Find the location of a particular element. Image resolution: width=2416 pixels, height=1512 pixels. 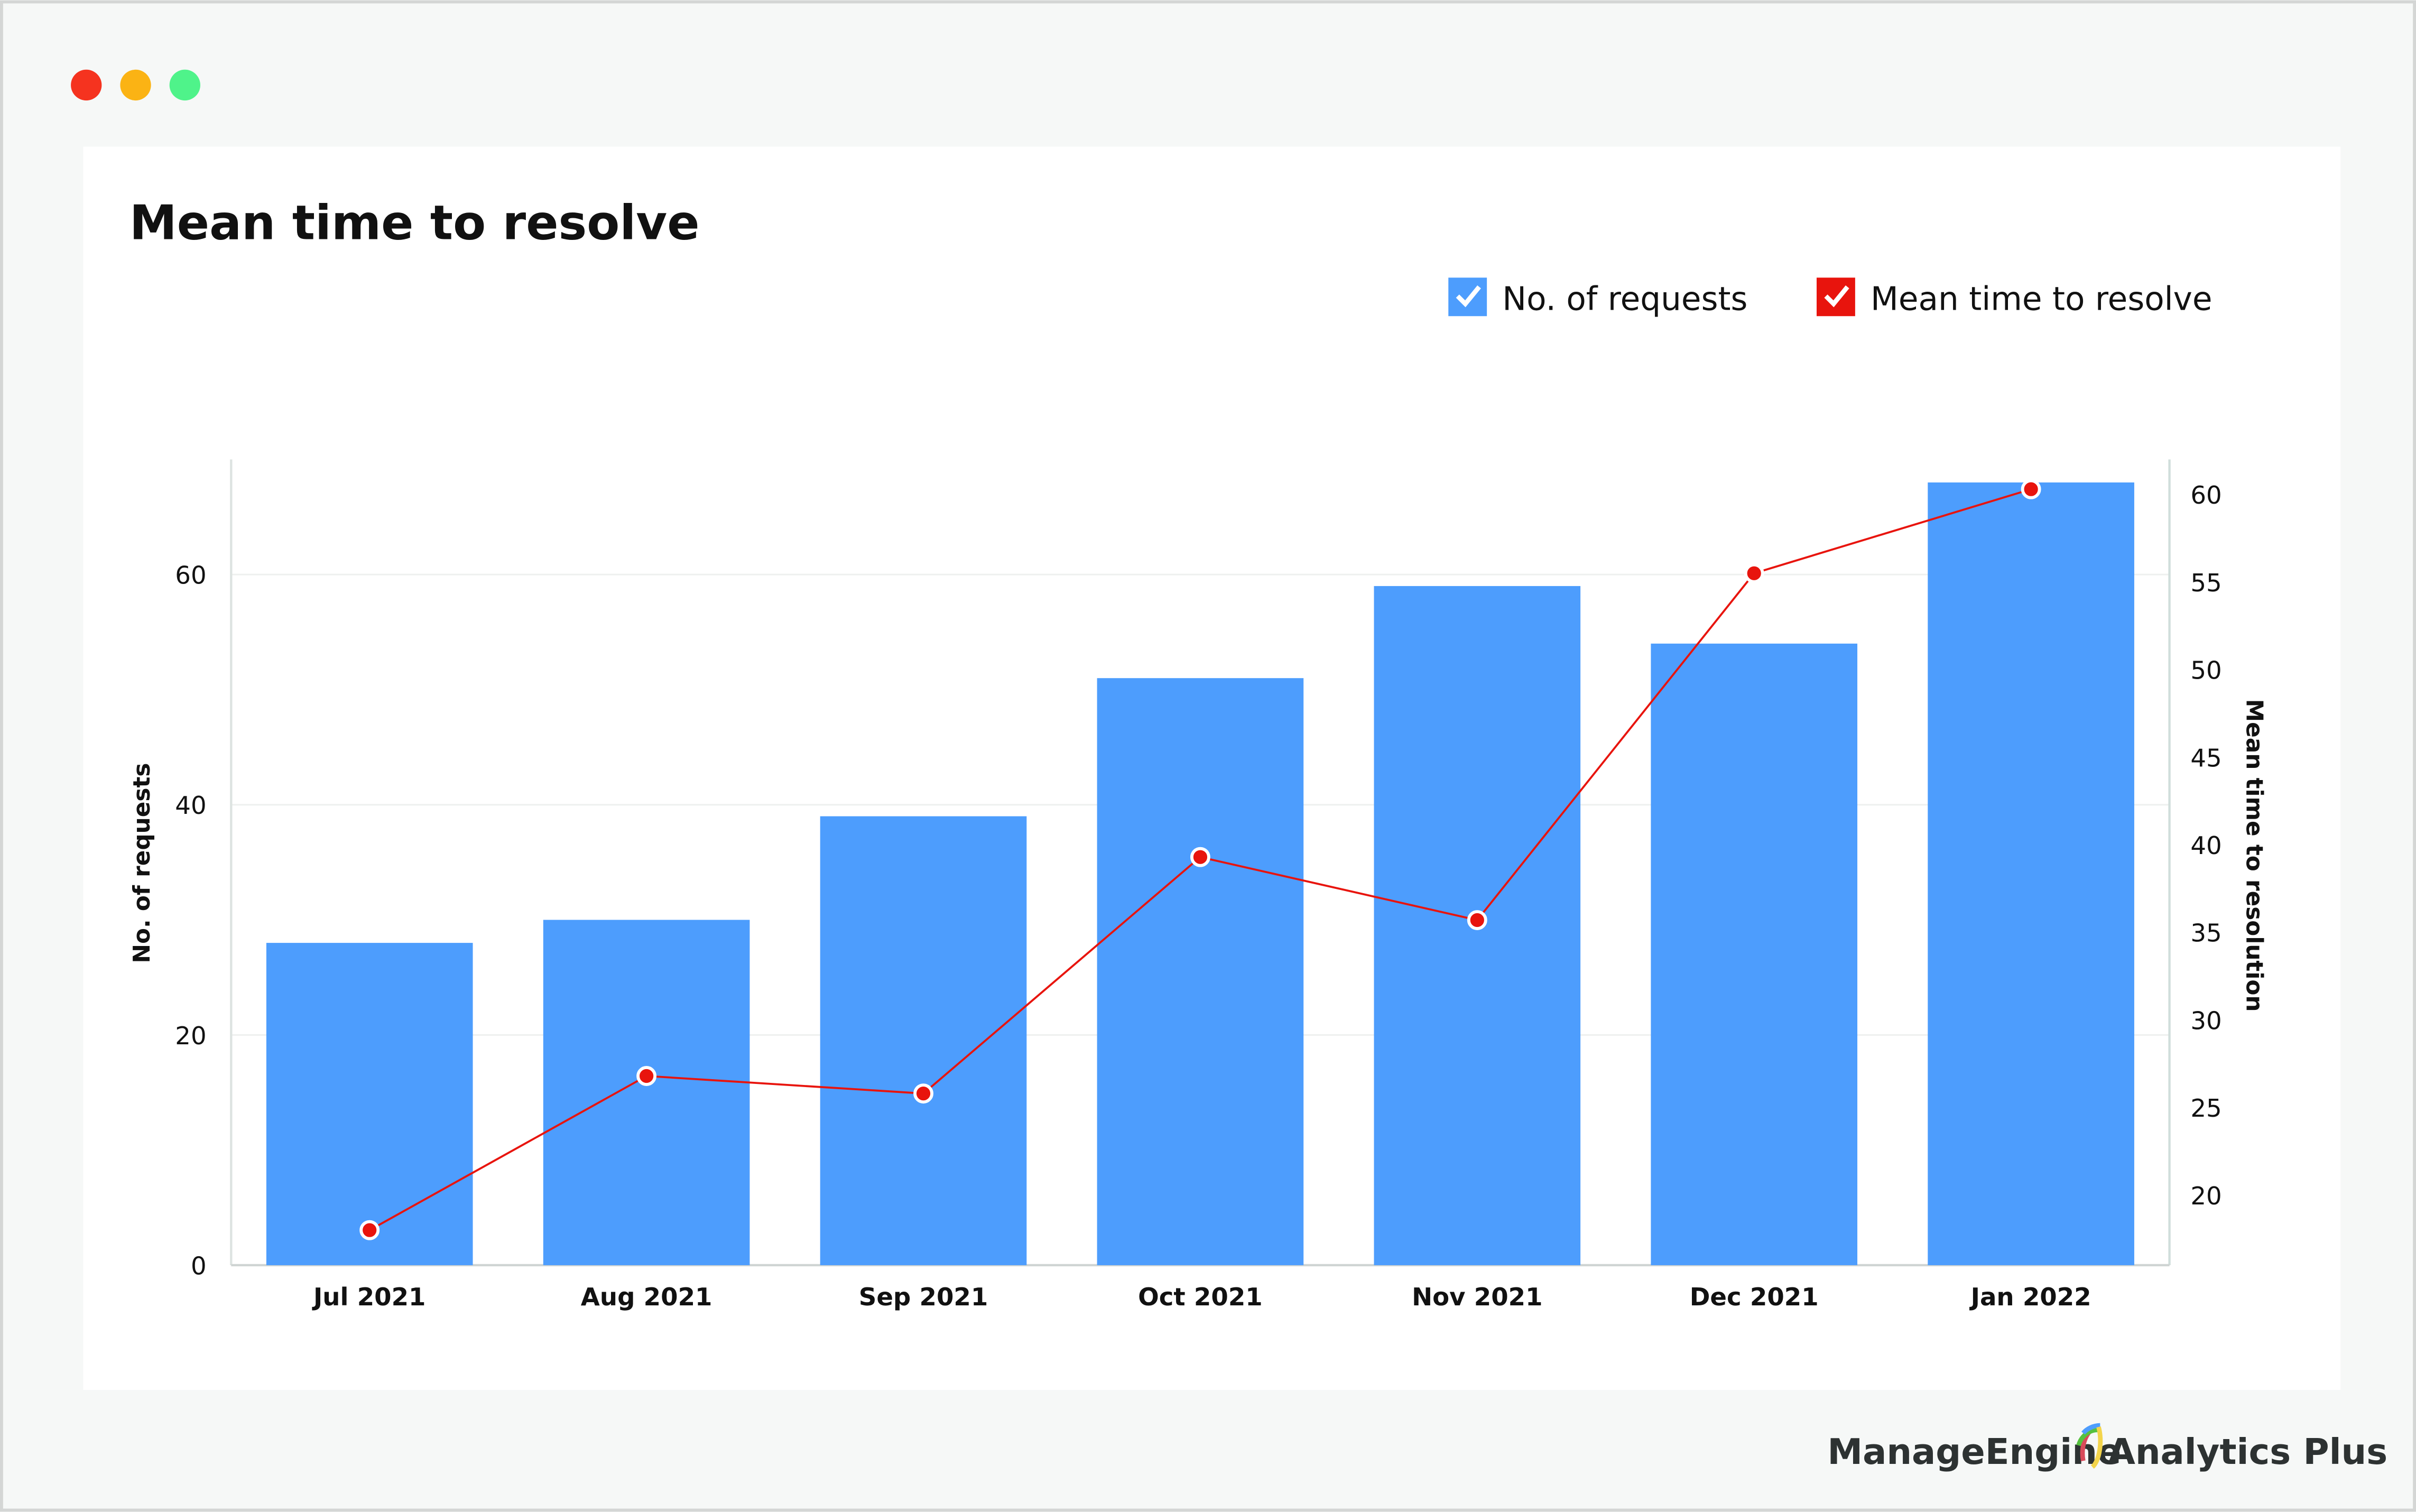

x-tick-label: Dec 2021 is located at coordinates (1754, 1297).